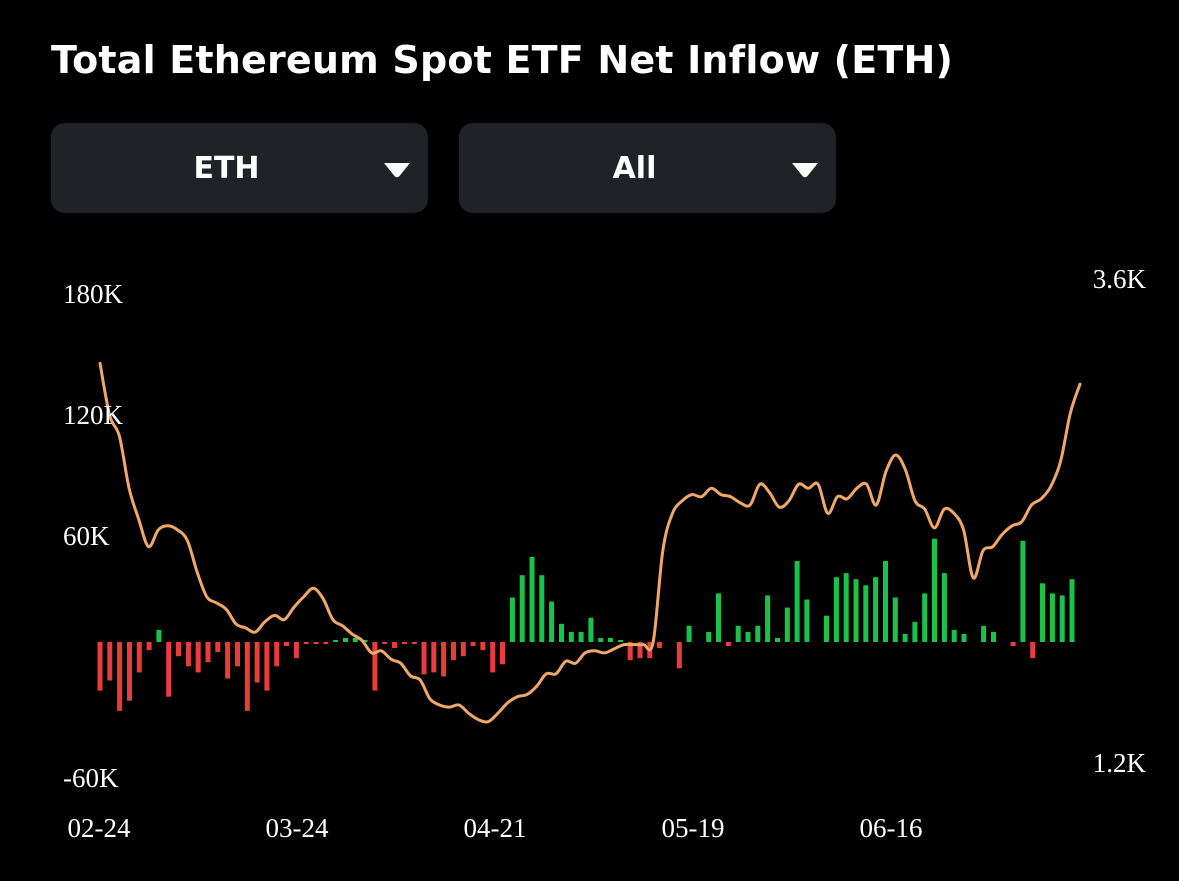 Image resolution: width=1179 pixels, height=881 pixels. Describe the element at coordinates (634, 168) in the screenshot. I see `range-dropdown-value: All` at that location.